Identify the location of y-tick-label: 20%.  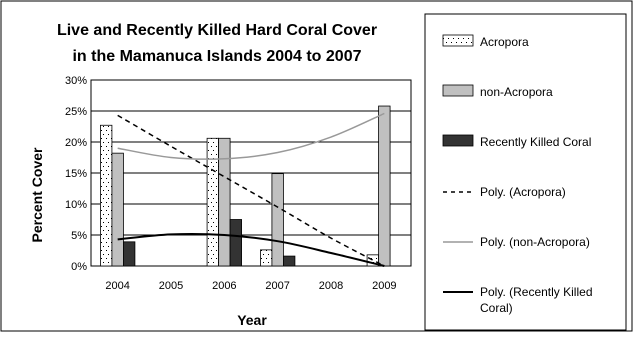
(76, 143).